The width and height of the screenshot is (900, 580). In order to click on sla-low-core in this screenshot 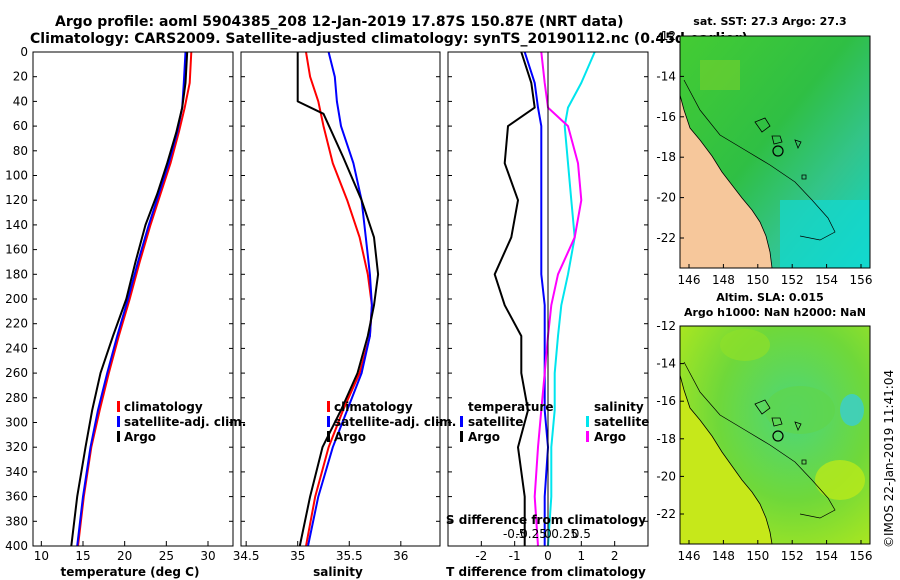, I will do `click(852, 410)`.